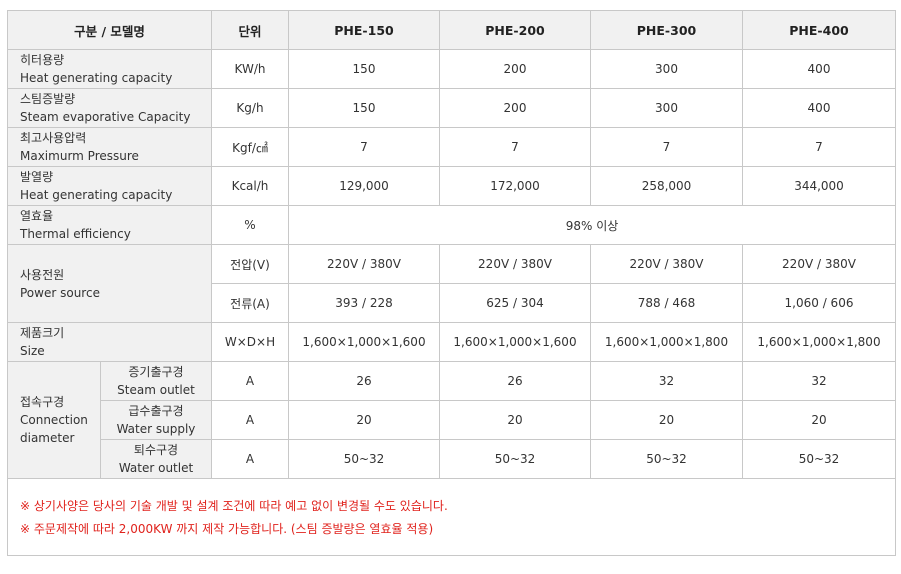 This screenshot has width=901, height=574. I want to click on table-row-connection: 퇴수구경 Water outlet A 50~32 50~32 50~32 50~32, so click(452, 459).